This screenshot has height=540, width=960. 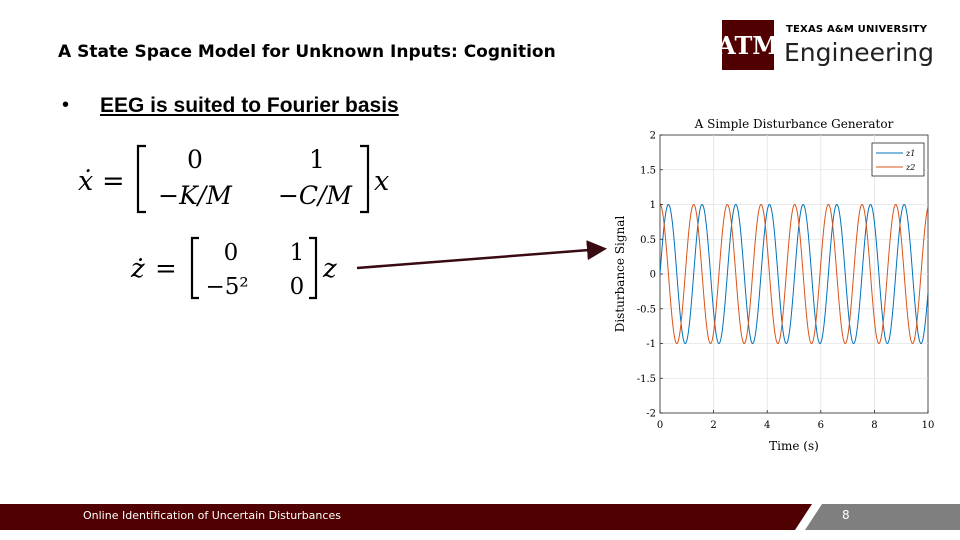 I want to click on eq1-equals: =, so click(x=113, y=181).